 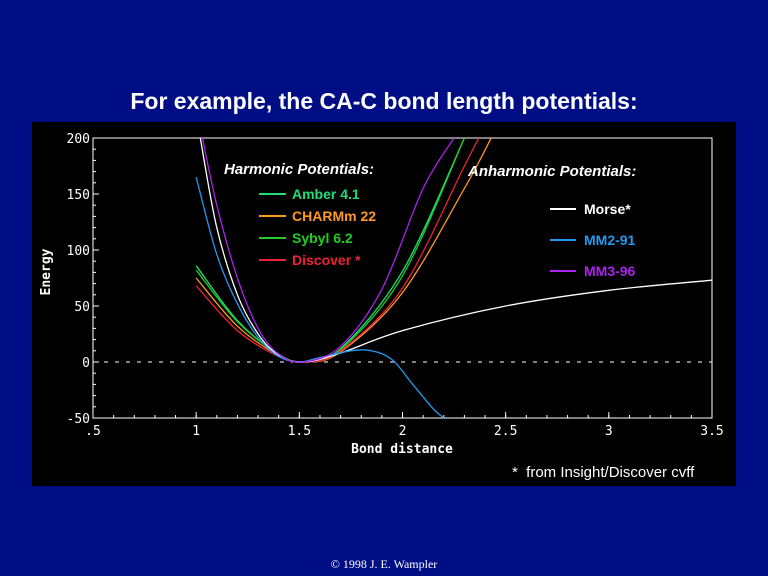 What do you see at coordinates (403, 431) in the screenshot?
I see `x-tick-label: 2` at bounding box center [403, 431].